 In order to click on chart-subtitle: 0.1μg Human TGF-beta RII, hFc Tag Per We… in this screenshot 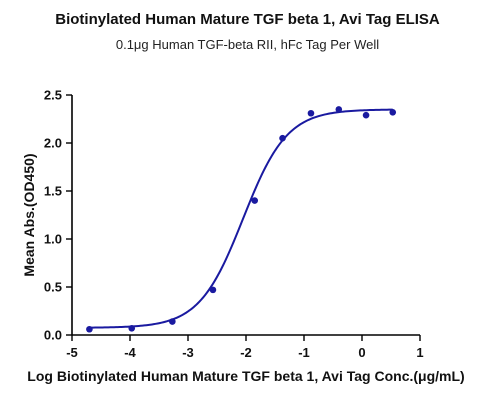, I will do `click(247, 44)`.